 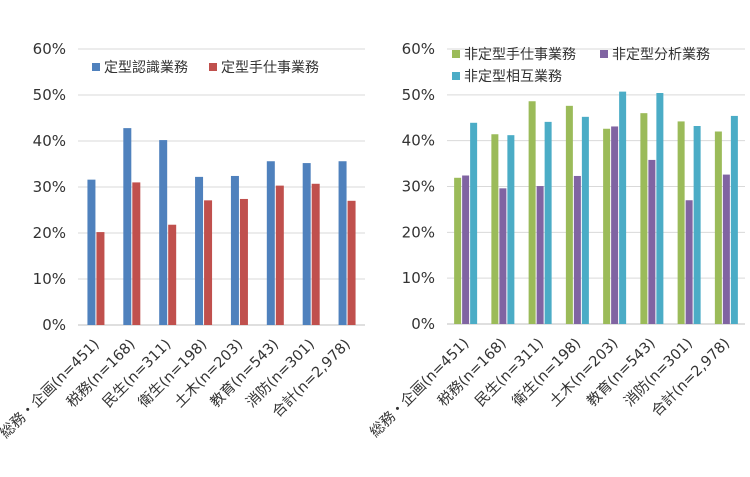 I want to click on left-y-tick-label: 0%, so click(x=54, y=325).